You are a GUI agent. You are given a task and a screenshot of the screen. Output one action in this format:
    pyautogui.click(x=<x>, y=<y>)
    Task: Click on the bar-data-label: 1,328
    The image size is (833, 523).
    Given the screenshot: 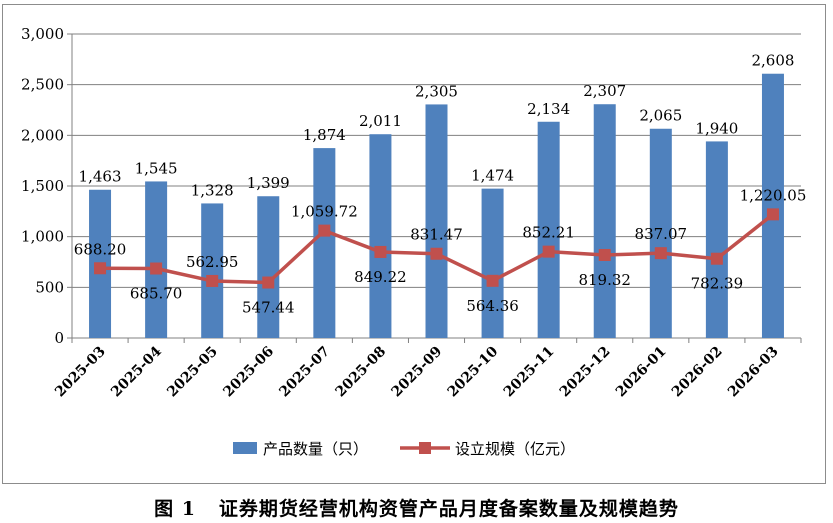 What is the action you would take?
    pyautogui.click(x=212, y=190)
    